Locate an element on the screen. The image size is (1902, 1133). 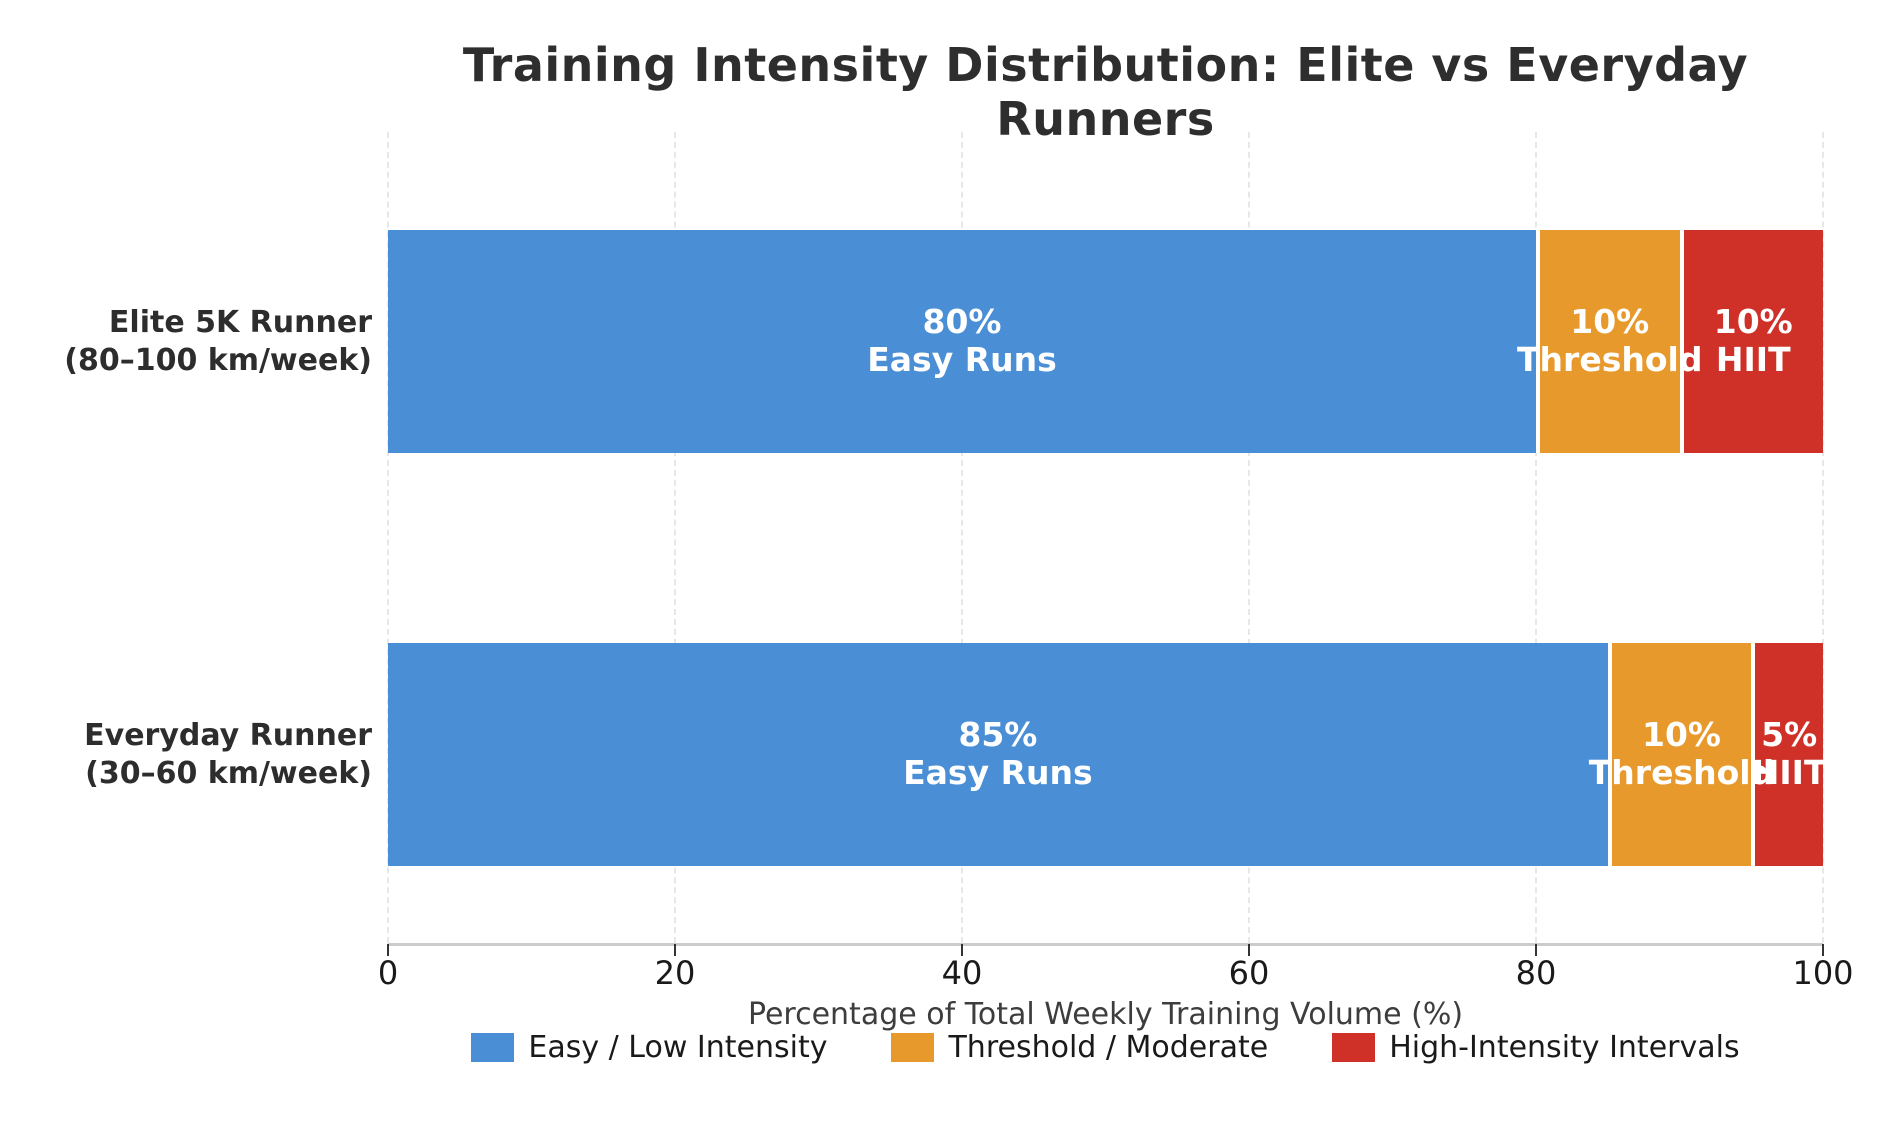
legend-label: Threshold / Moderate is located at coordinates (1108, 1047).